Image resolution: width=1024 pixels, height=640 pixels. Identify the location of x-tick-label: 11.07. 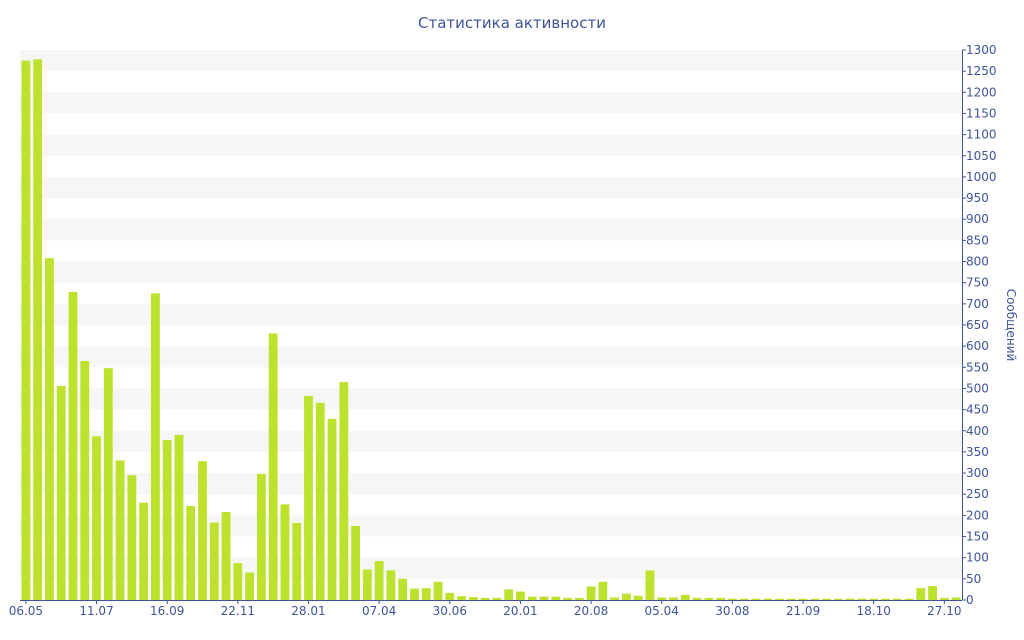
(96, 611).